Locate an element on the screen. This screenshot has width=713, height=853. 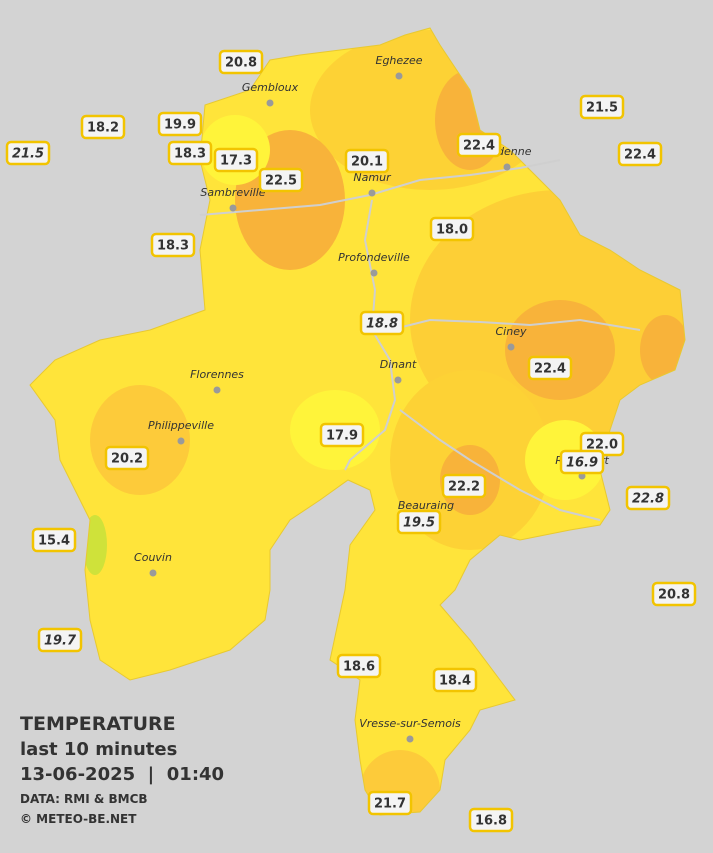
town-label: Couvin is located at coordinates (153, 557).